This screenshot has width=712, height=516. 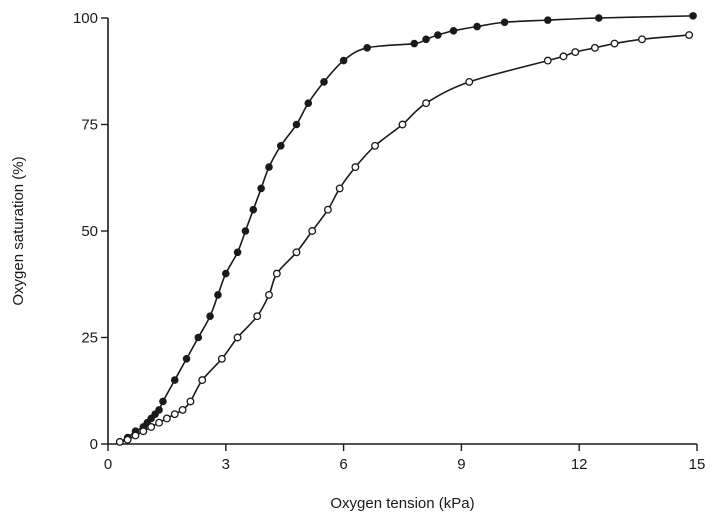 What do you see at coordinates (226, 464) in the screenshot?
I see `x-tick-label: 3` at bounding box center [226, 464].